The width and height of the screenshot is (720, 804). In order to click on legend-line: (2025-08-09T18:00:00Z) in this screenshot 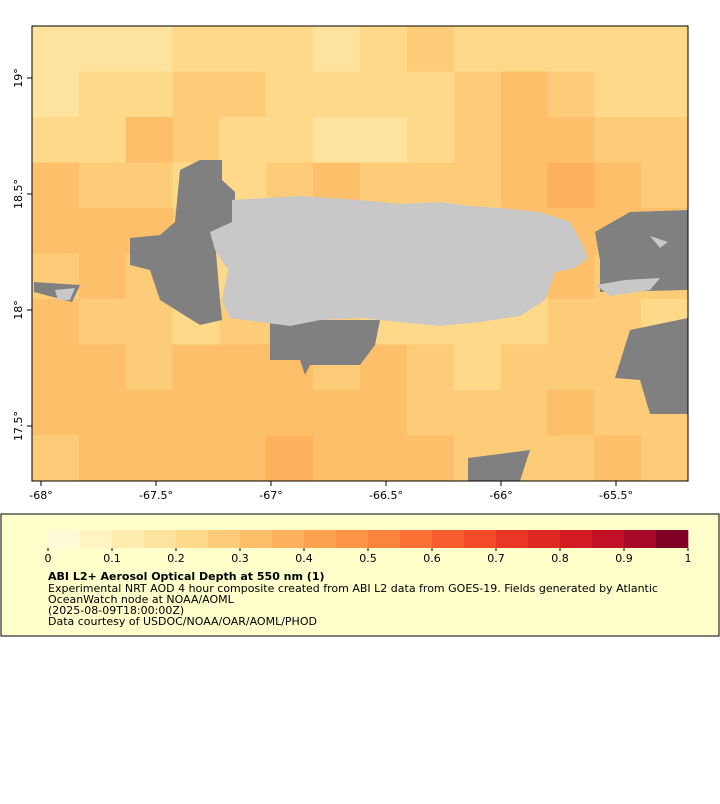, I will do `click(116, 610)`.